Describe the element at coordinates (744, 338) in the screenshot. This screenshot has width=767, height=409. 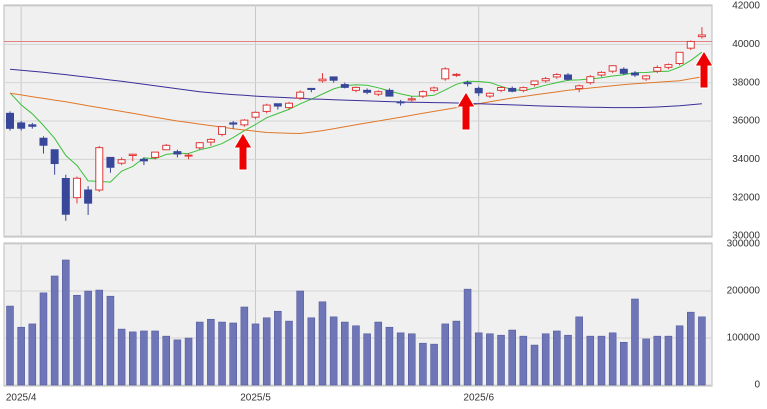
I see `y-tick-label: 100000` at that location.